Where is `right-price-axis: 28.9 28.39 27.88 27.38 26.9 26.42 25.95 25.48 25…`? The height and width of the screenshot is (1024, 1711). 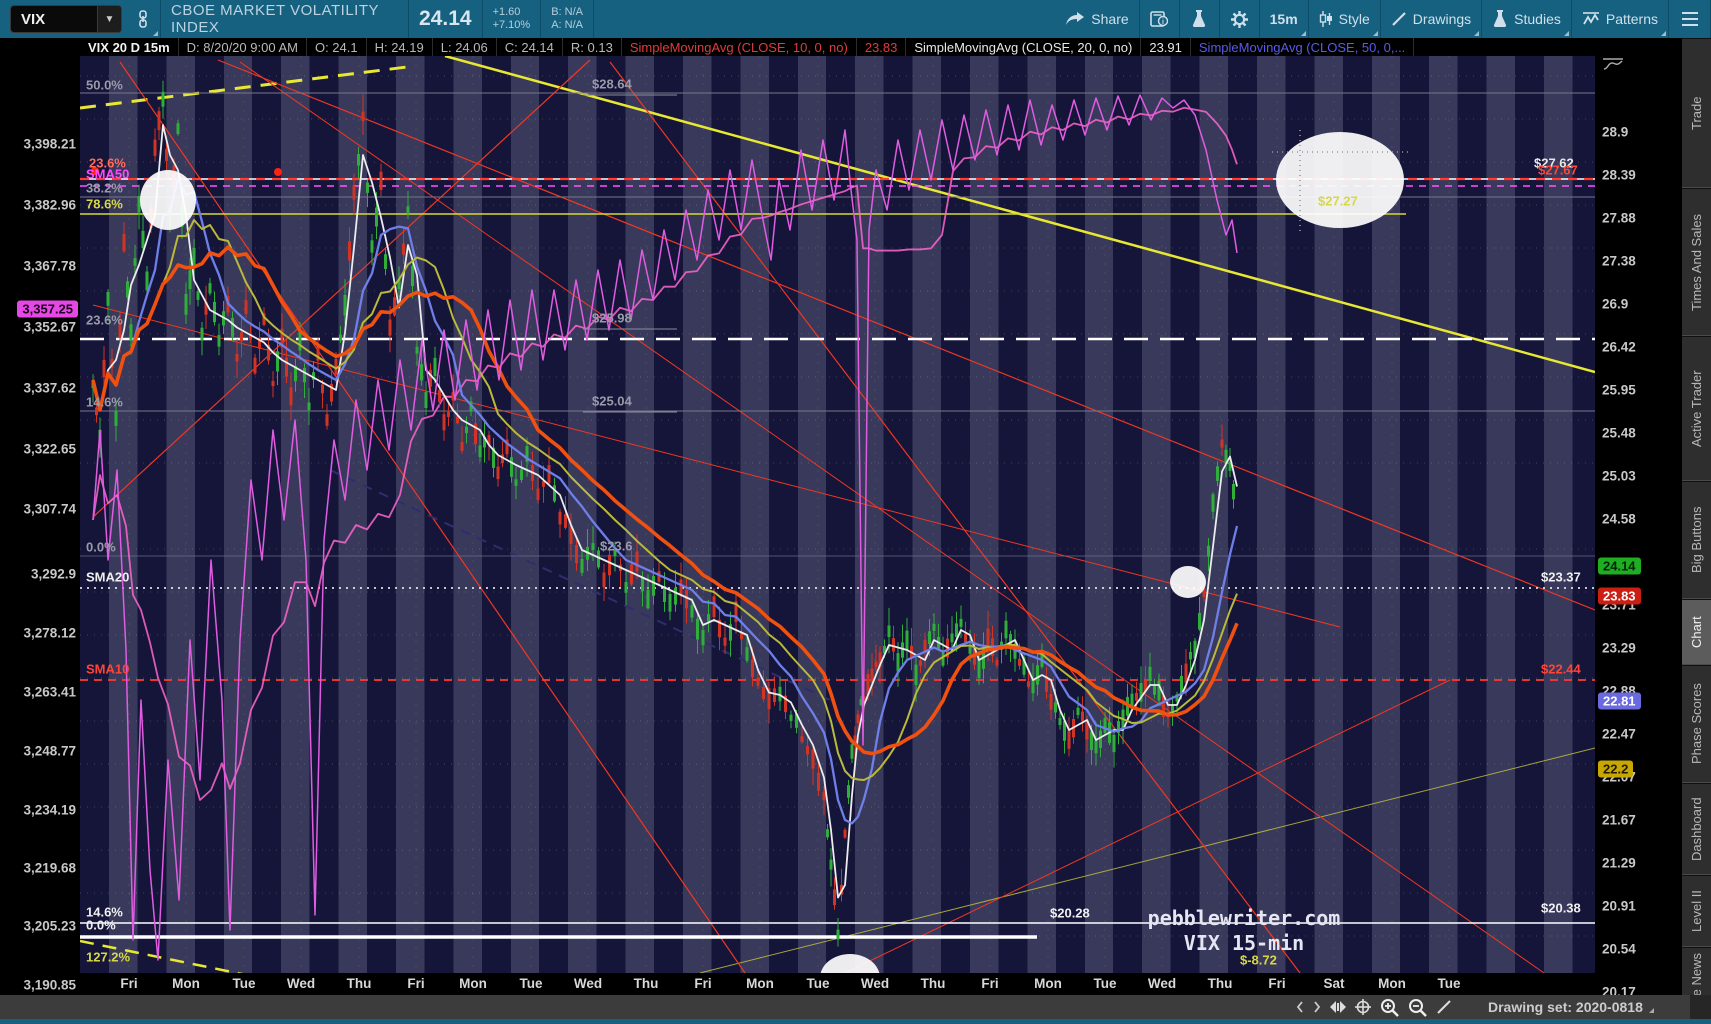
right-price-axis: 28.9 28.39 27.88 27.38 26.9 26.42 25.95 25.48 25… is located at coordinates (1638, 528).